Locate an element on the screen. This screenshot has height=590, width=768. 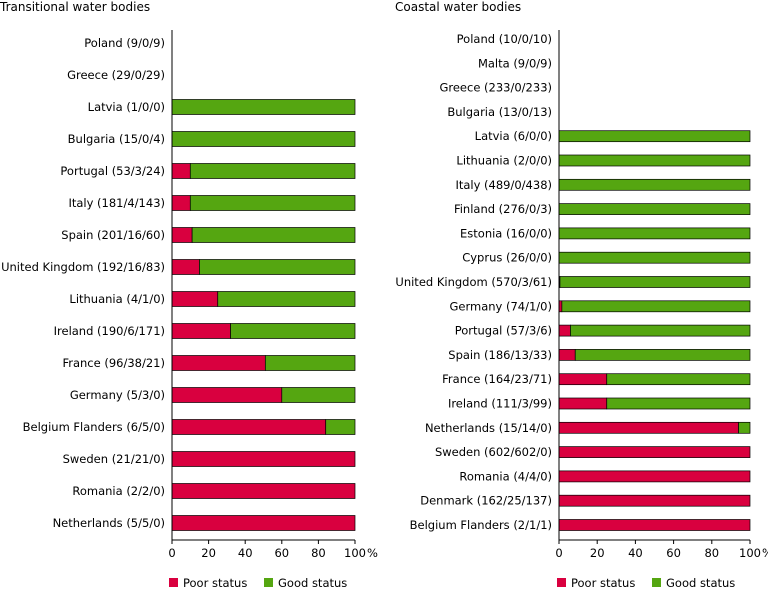
category-label: Portugal (57/3/6) is located at coordinates (503, 331).